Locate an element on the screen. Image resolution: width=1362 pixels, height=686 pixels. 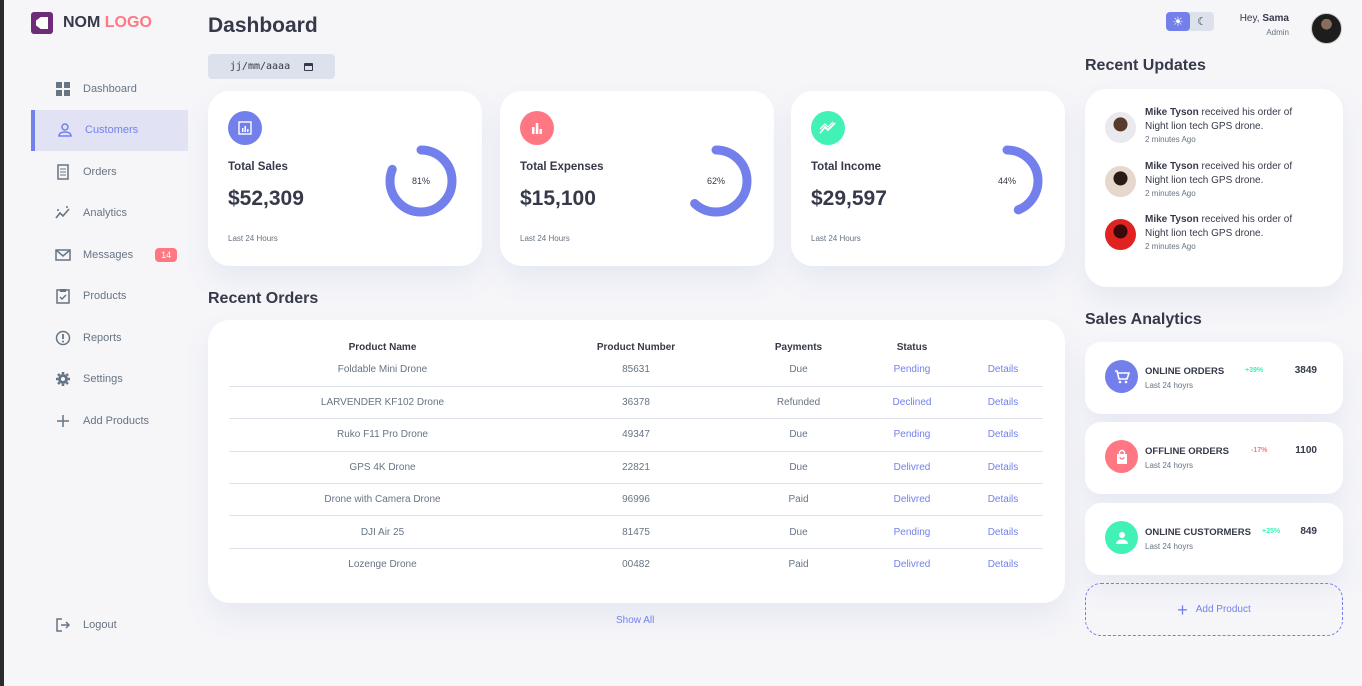
online-orders-item: ONLINE ORDERS Last 24 hoyrs +39% 3849 is located at coordinates (1214, 378).